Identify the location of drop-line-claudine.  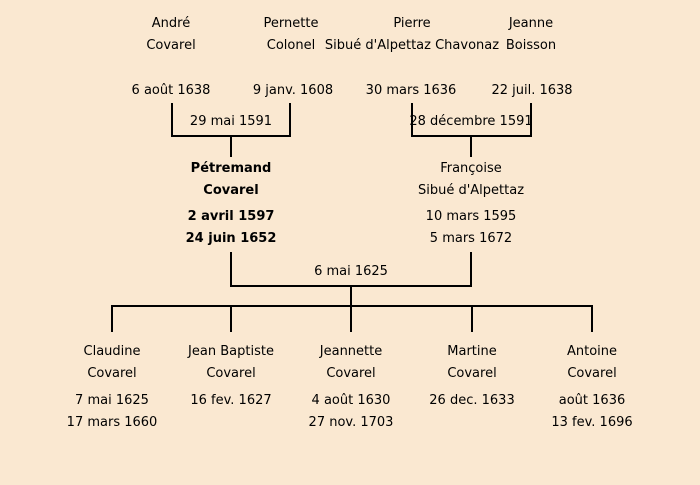
(112, 318).